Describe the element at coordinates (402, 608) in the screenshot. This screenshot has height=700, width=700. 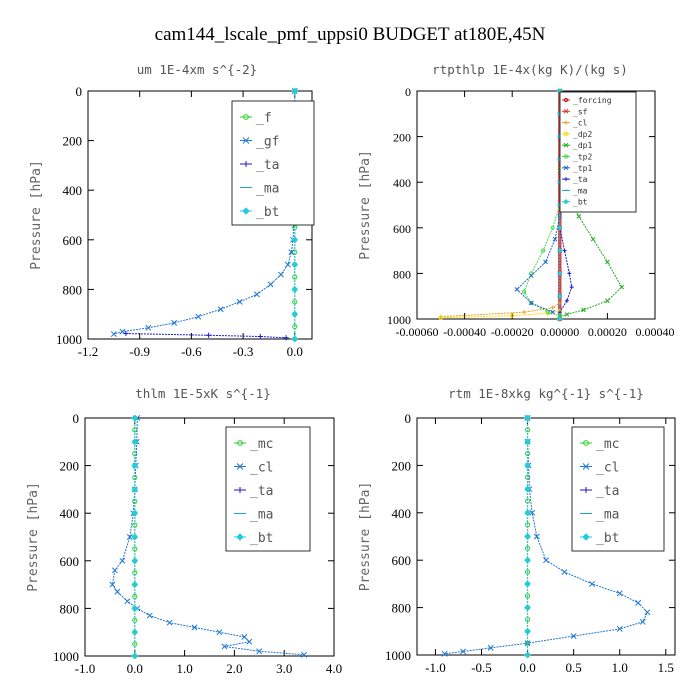
I see `y-tick-label: 800` at that location.